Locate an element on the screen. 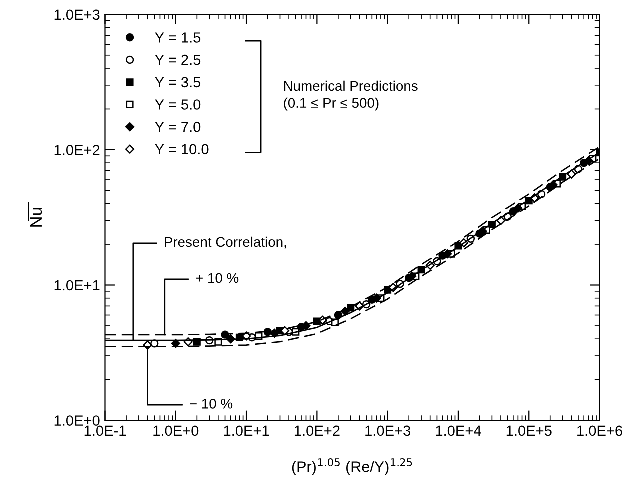 The image size is (634, 489). y-axis-title: N̅u̅ is located at coordinates (35, 214).